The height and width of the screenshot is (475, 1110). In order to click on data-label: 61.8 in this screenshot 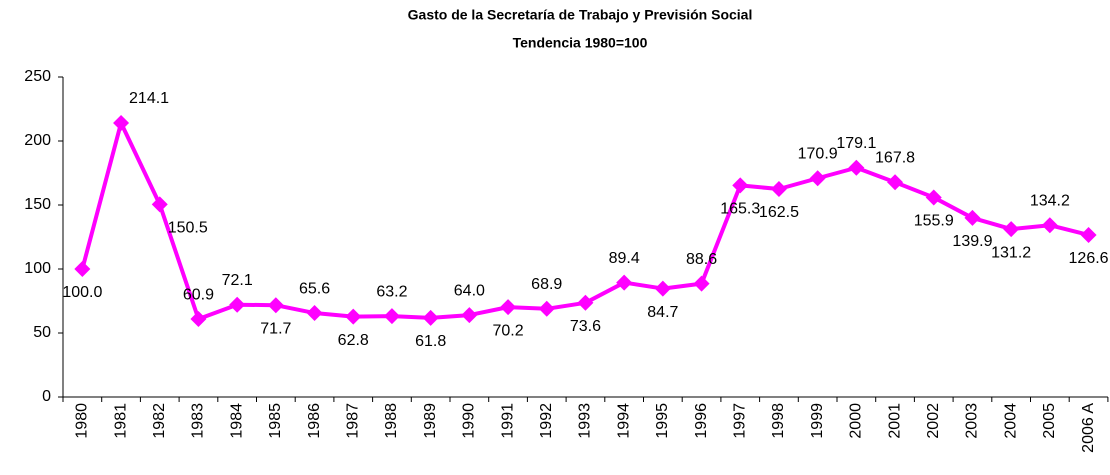, I will do `click(430, 341)`.